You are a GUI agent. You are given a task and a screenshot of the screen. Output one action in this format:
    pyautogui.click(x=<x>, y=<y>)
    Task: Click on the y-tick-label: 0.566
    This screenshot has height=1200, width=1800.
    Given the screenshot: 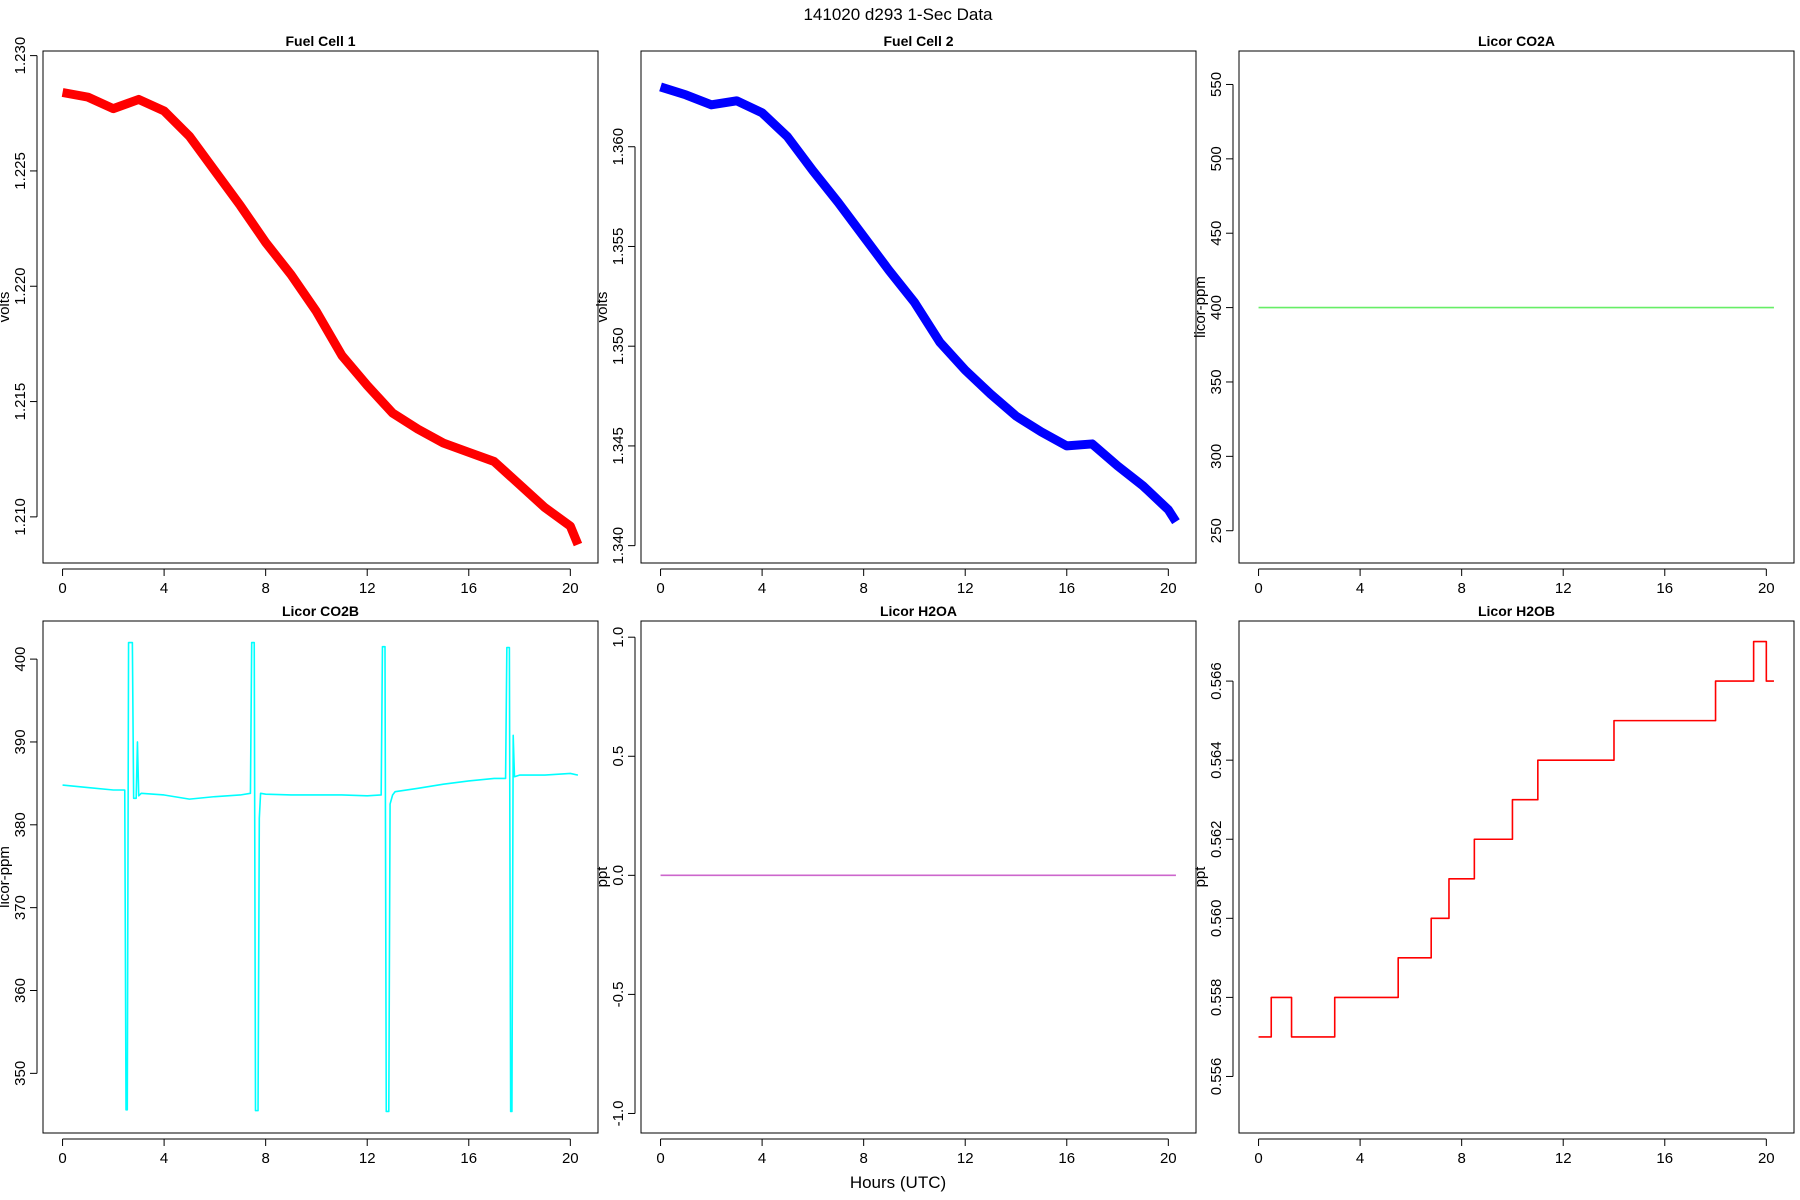 What is the action you would take?
    pyautogui.click(x=1216, y=681)
    